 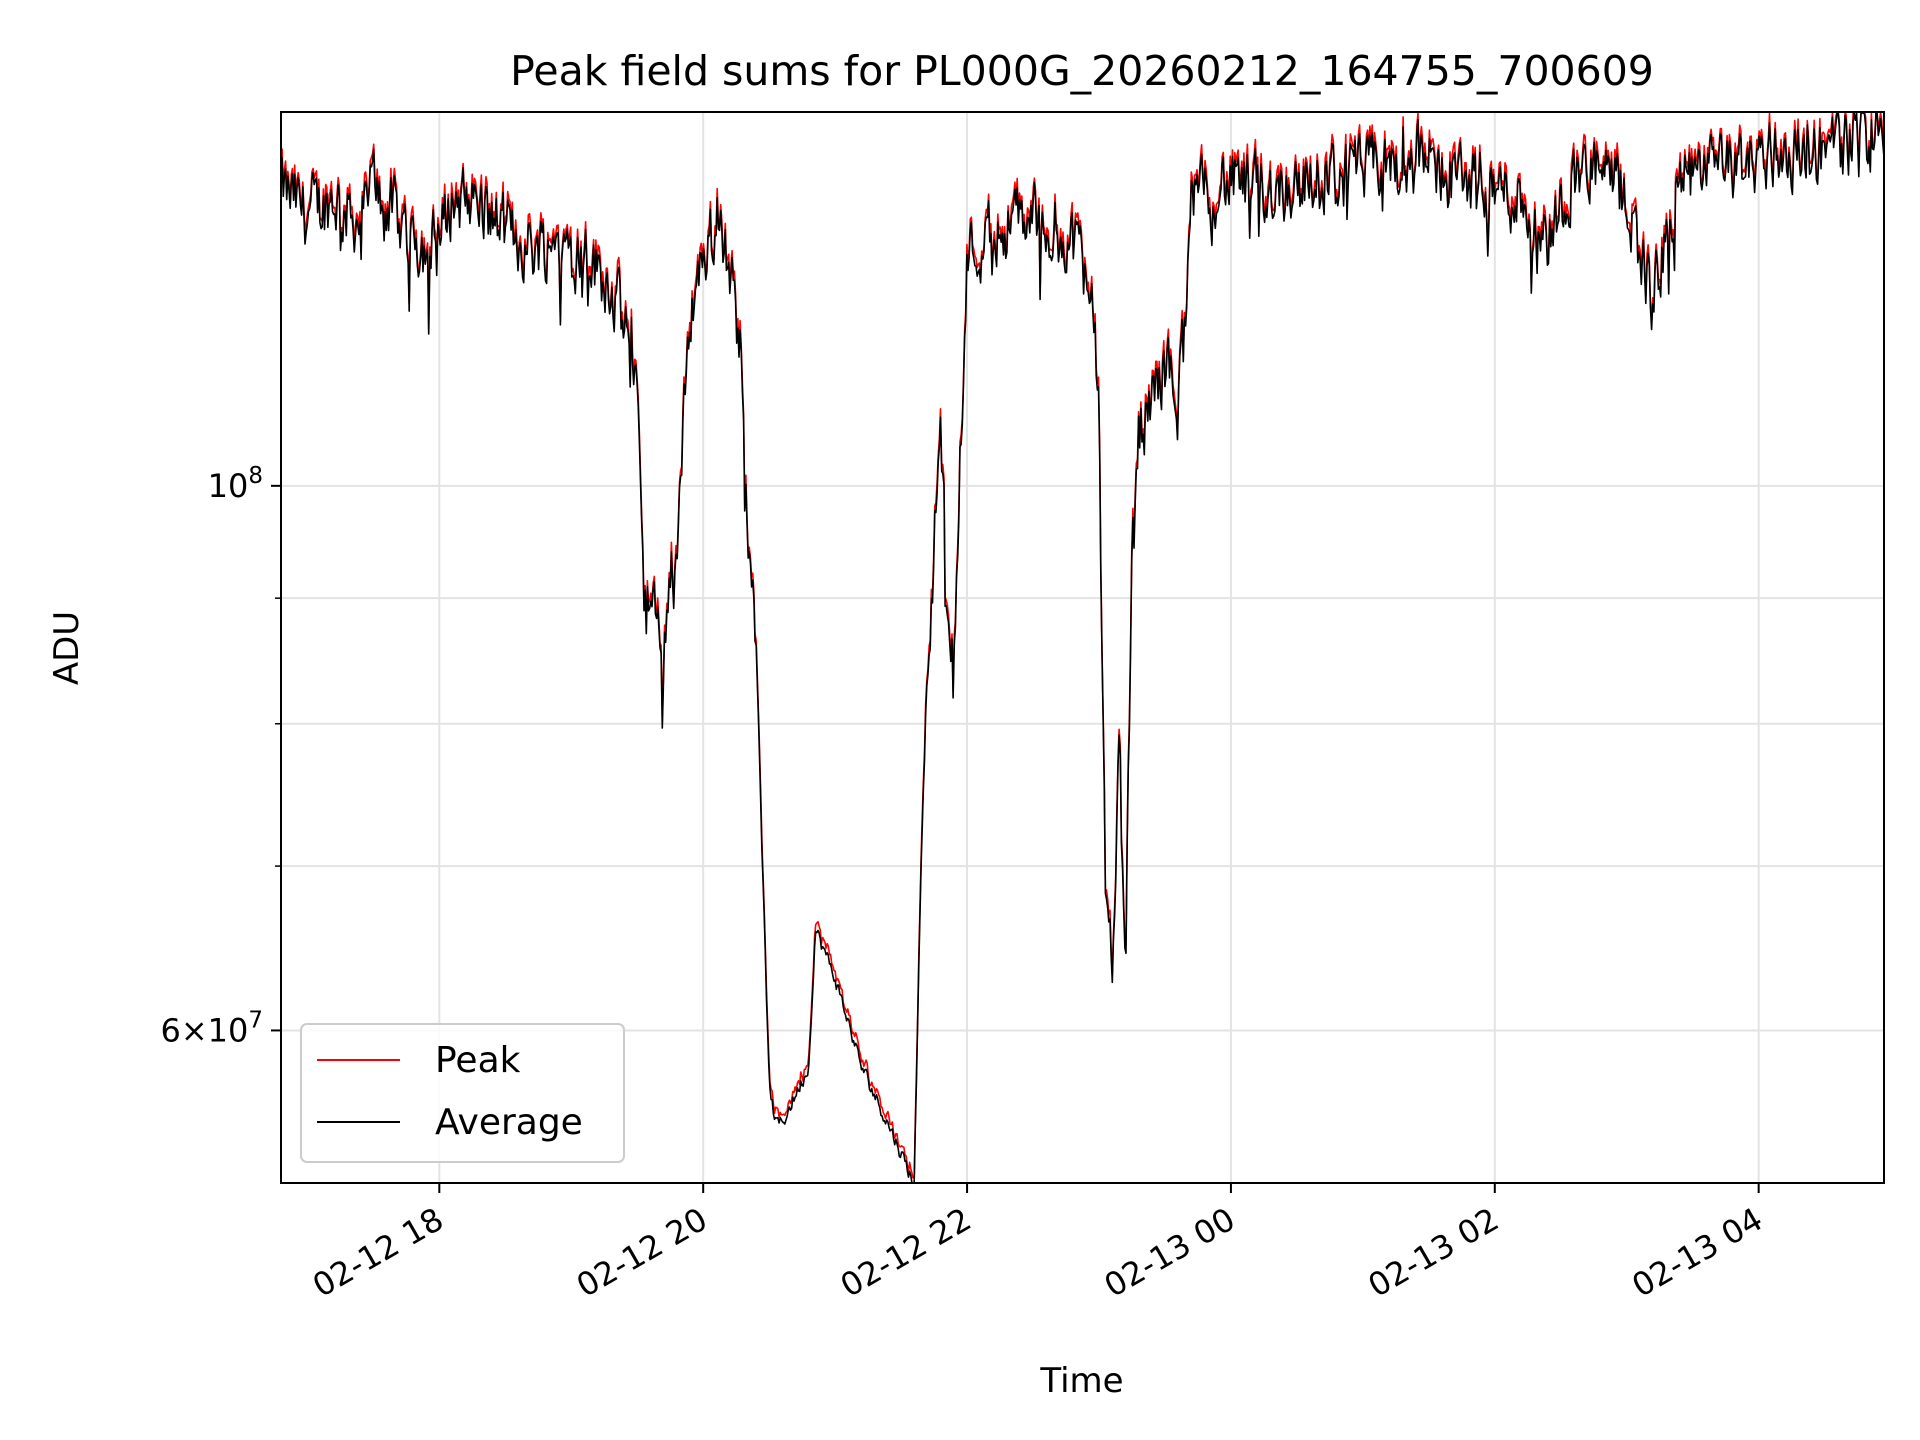 I want to click on y-tick-label: 108, so click(x=235, y=484).